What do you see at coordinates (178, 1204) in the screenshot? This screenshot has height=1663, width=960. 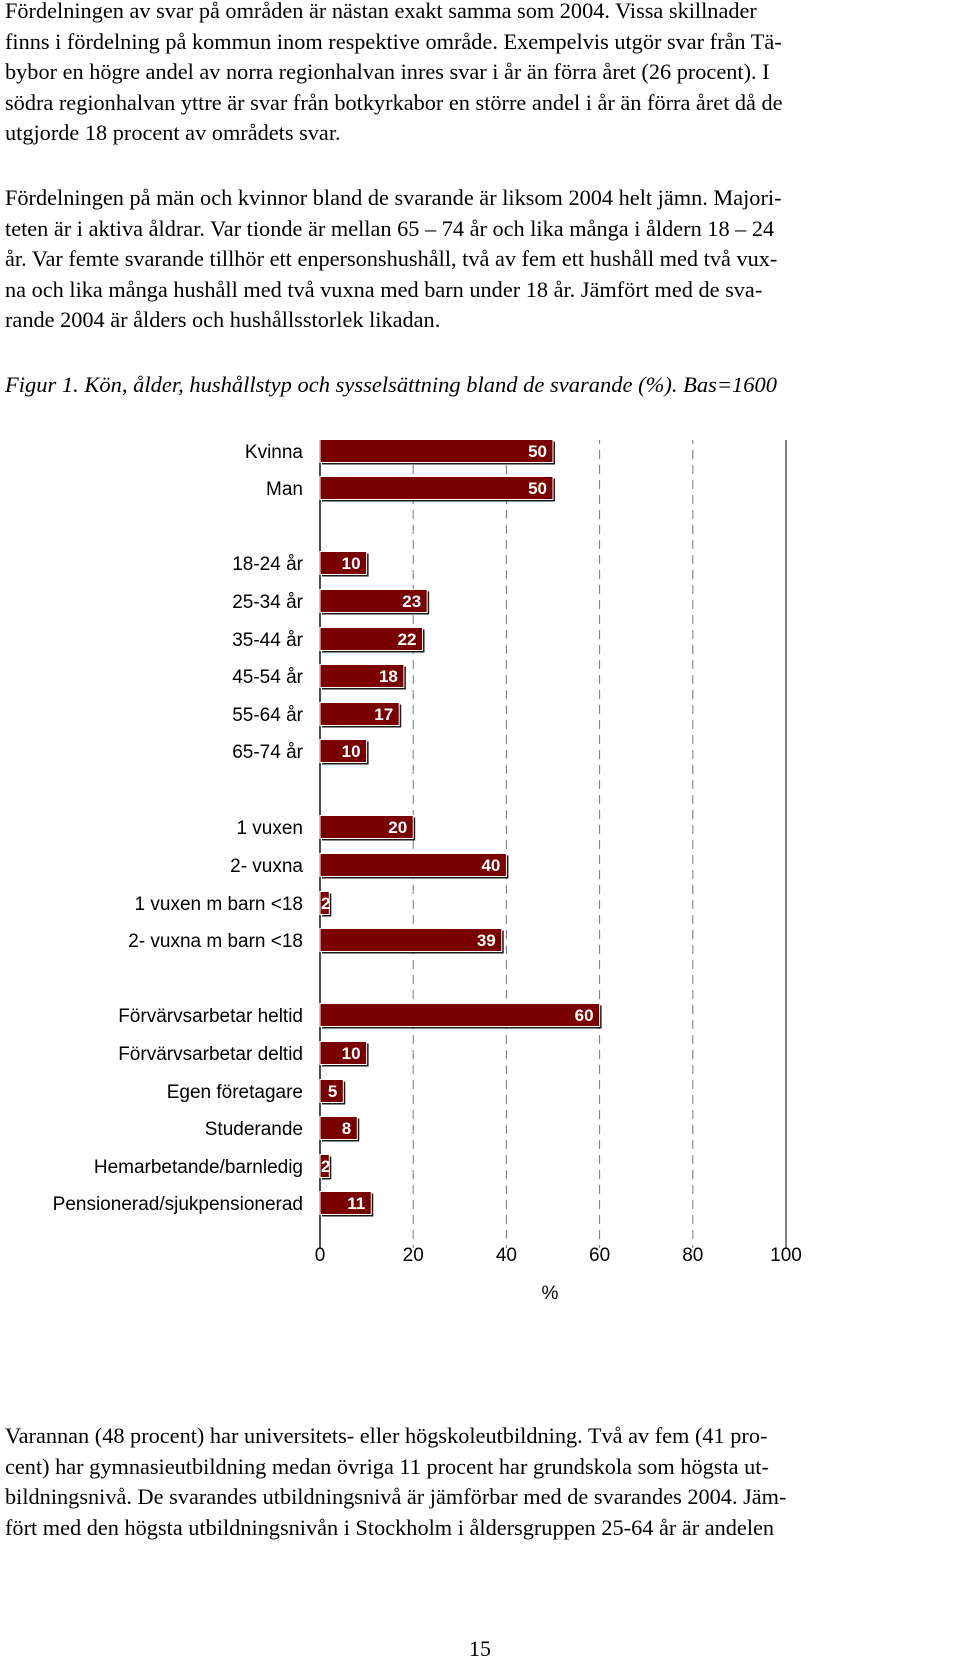 I see `category-label: Pensionerad/sjukpensionerad` at bounding box center [178, 1204].